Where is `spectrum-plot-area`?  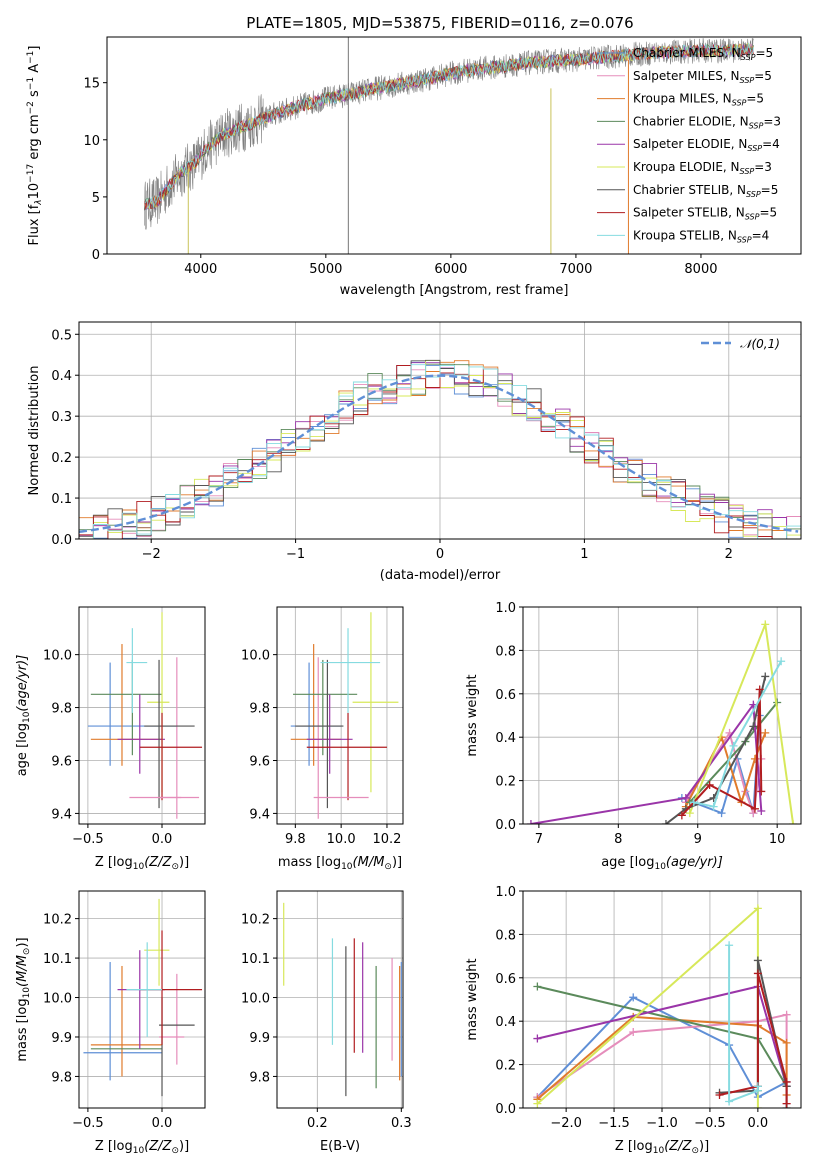 spectrum-plot-area is located at coordinates (449, 145).